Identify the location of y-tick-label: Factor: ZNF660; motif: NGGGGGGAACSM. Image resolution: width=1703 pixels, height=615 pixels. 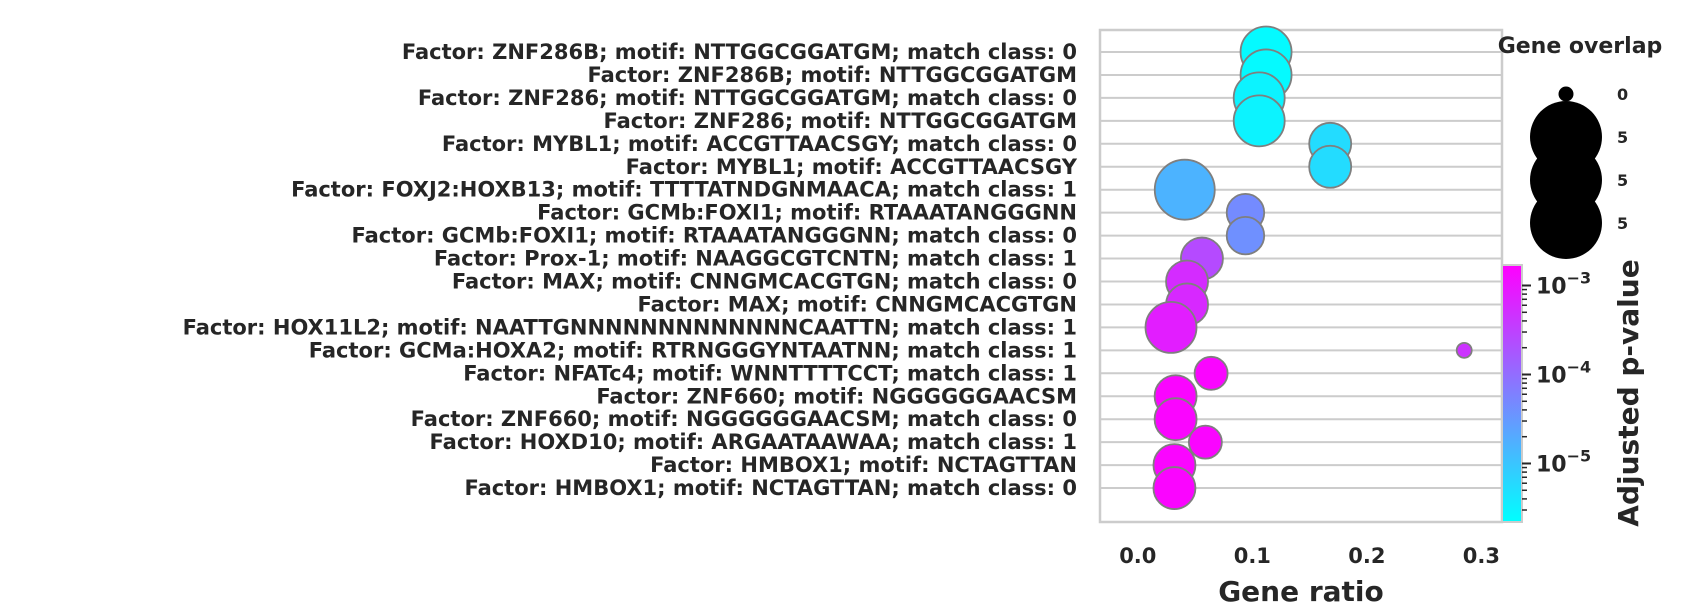
(836, 396).